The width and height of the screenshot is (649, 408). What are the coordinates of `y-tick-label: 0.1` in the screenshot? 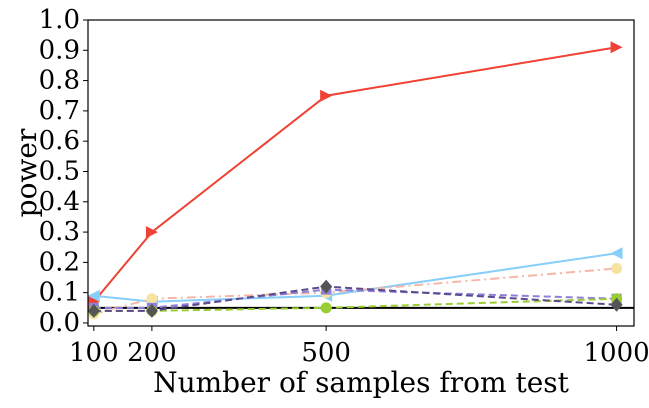 It's located at (59, 293).